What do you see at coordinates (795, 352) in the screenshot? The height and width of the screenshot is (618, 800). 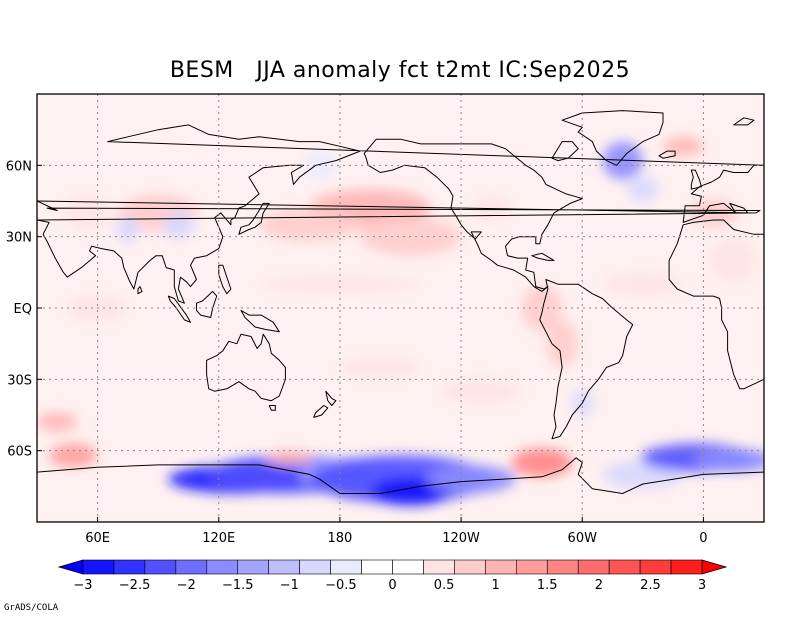 I see `coastline-madagascar` at bounding box center [795, 352].